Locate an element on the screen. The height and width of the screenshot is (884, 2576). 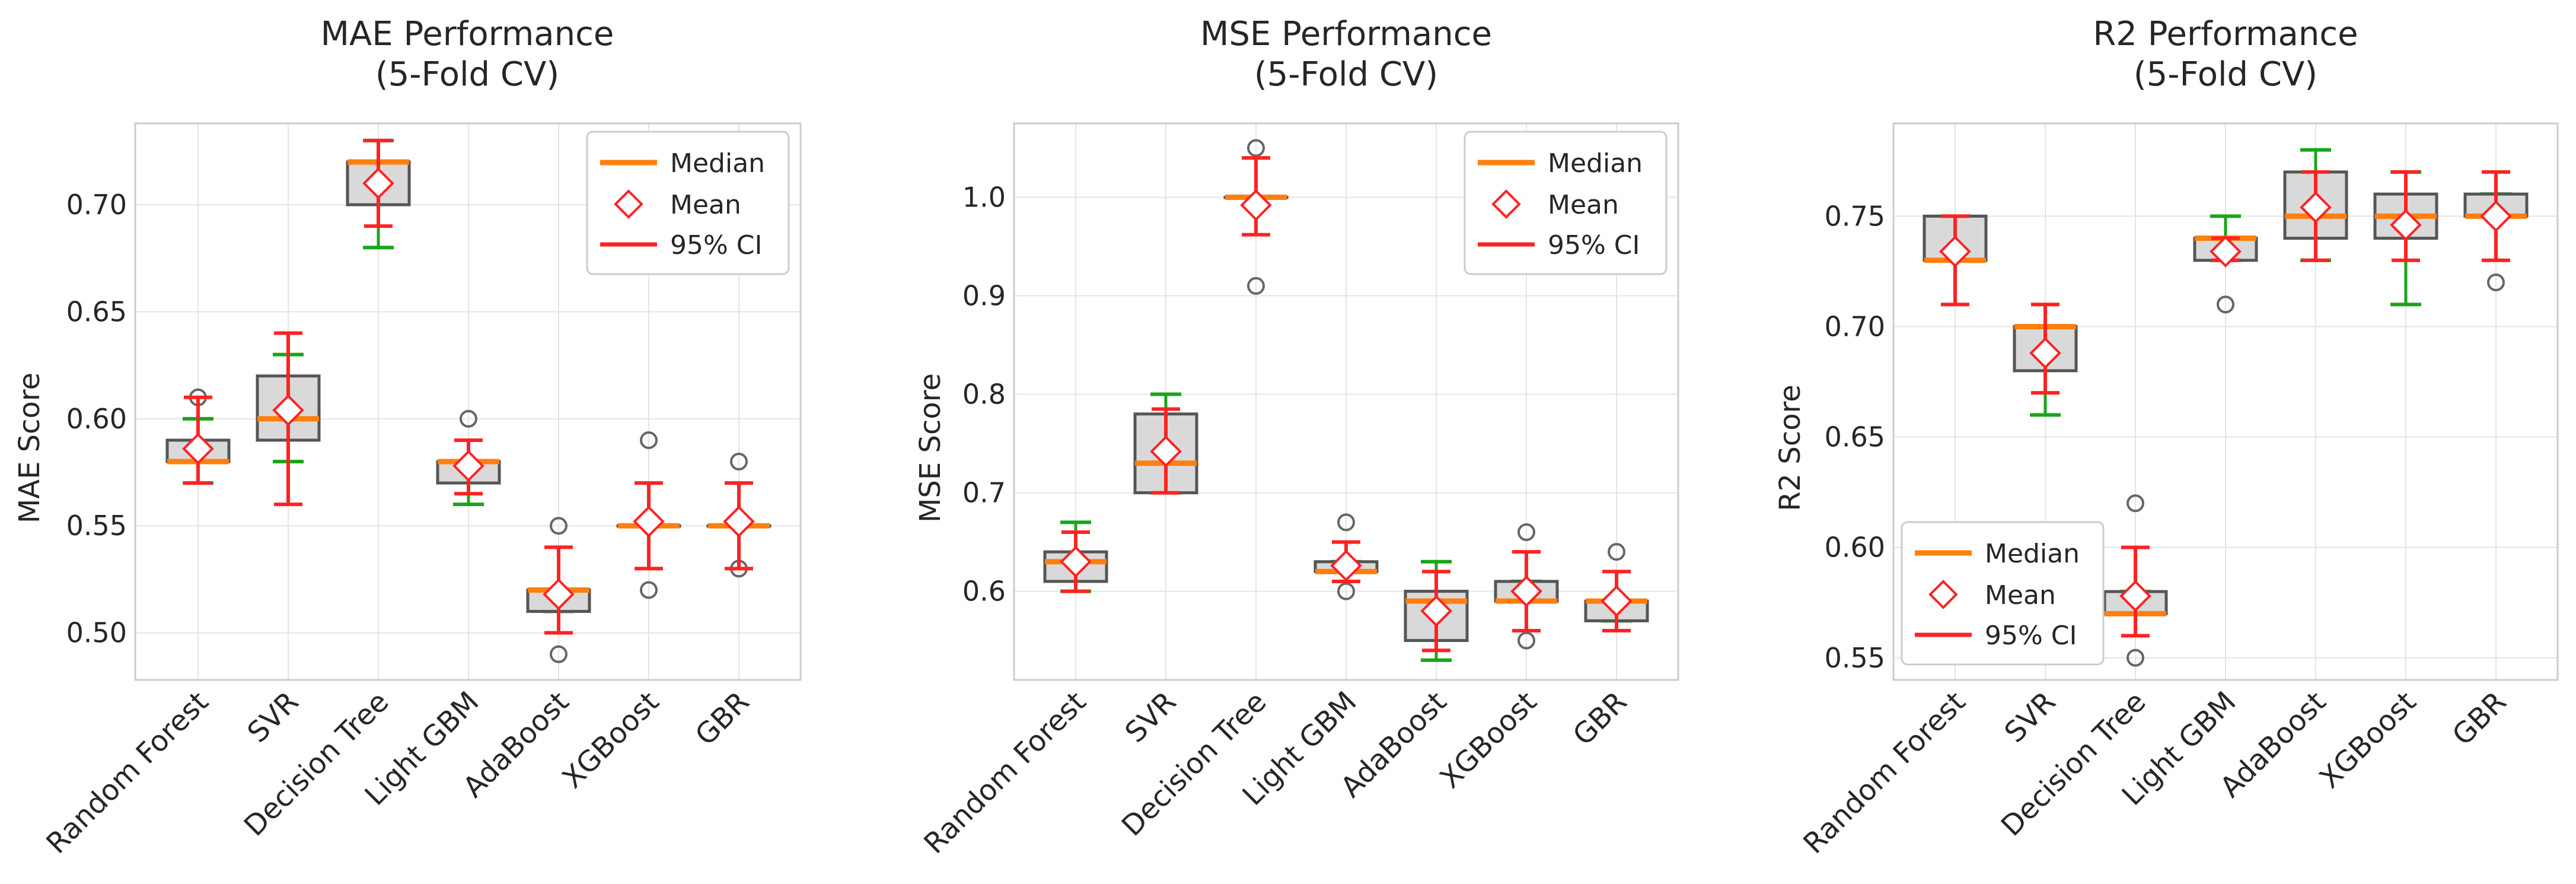
mae-decision-tree-group is located at coordinates (378, 194).